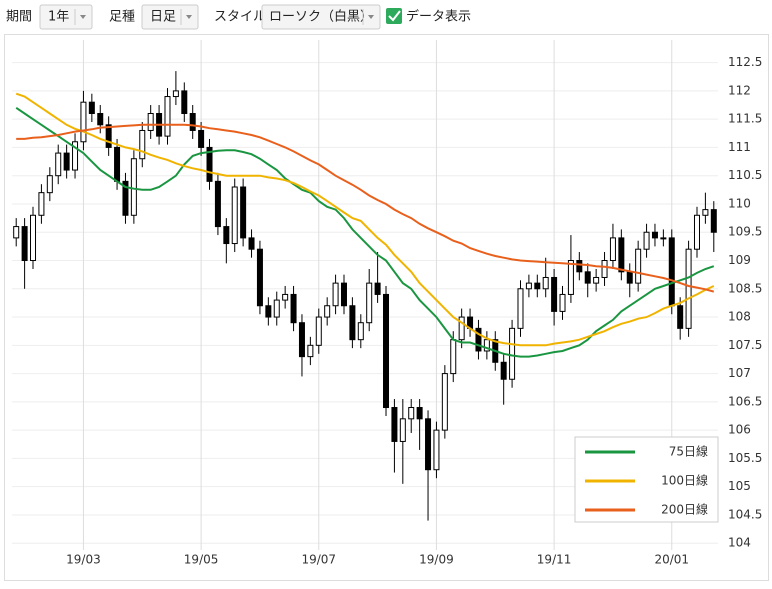 The width and height of the screenshot is (772, 589). I want to click on style-select, so click(321, 17).